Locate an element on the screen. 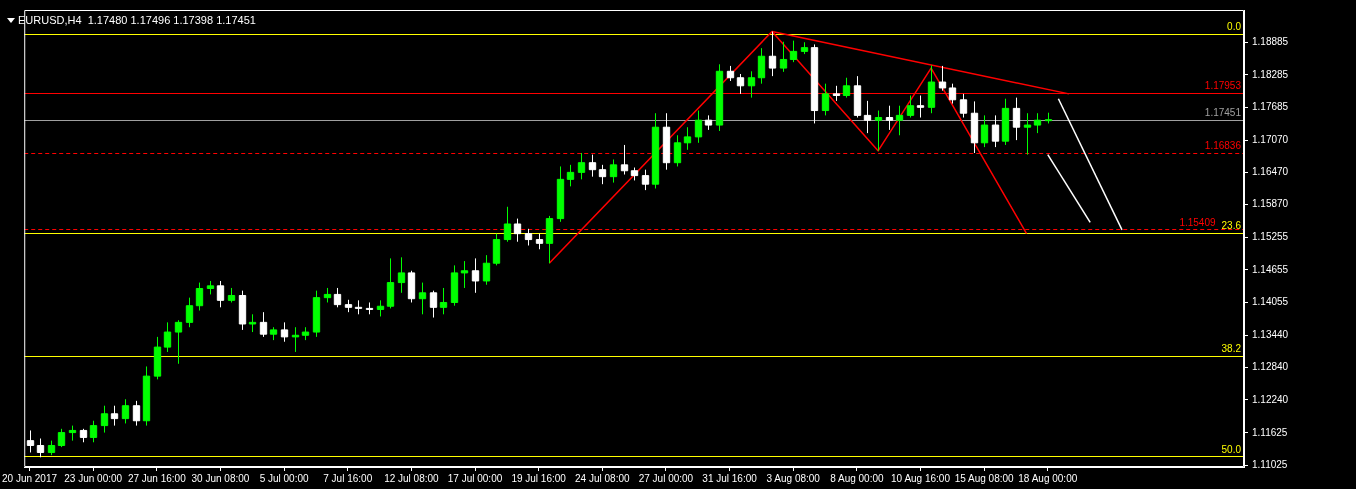 The image size is (1356, 489). y-tick-label: 1.18285 is located at coordinates (1270, 74).